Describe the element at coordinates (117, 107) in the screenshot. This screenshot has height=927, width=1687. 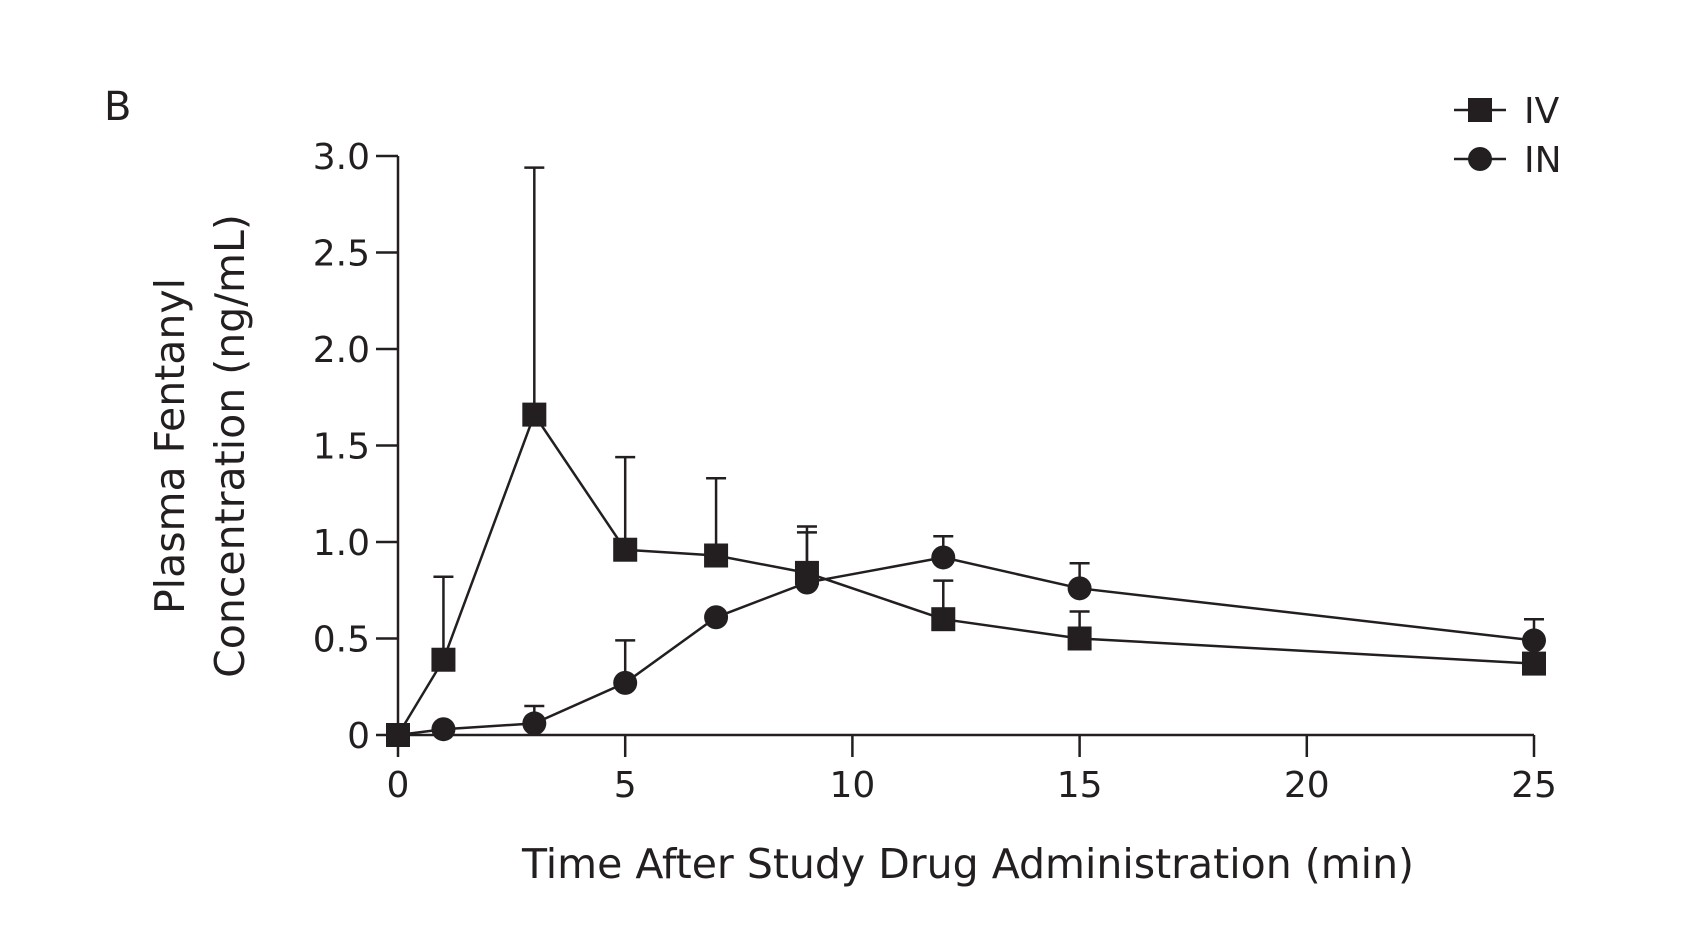
I see `panel-label: B` at that location.